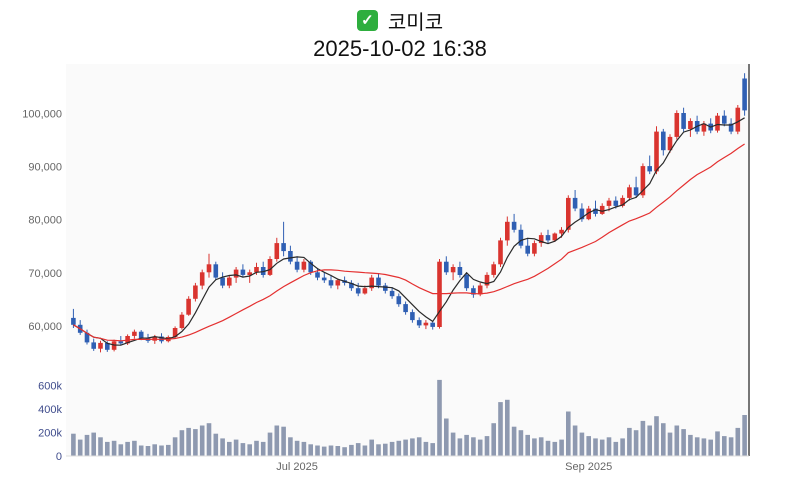 The height and width of the screenshot is (500, 800). I want to click on svg-text: 200k, so click(50, 434).